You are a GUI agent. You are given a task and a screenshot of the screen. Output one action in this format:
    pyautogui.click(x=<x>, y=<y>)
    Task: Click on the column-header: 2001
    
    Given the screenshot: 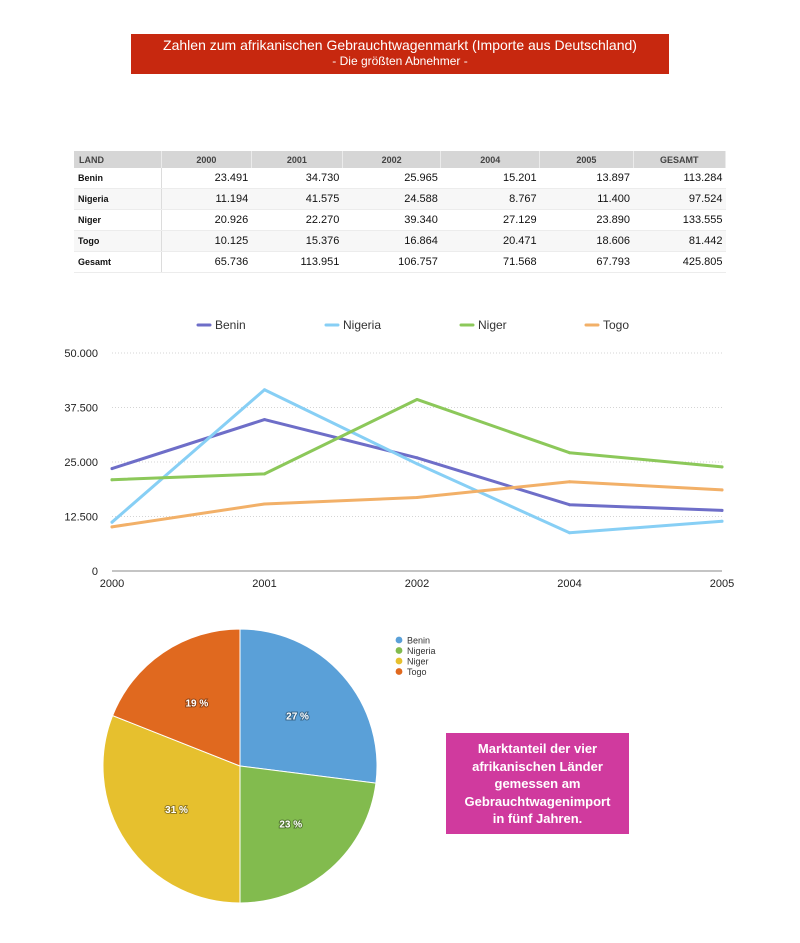 What is the action you would take?
    pyautogui.click(x=297, y=159)
    